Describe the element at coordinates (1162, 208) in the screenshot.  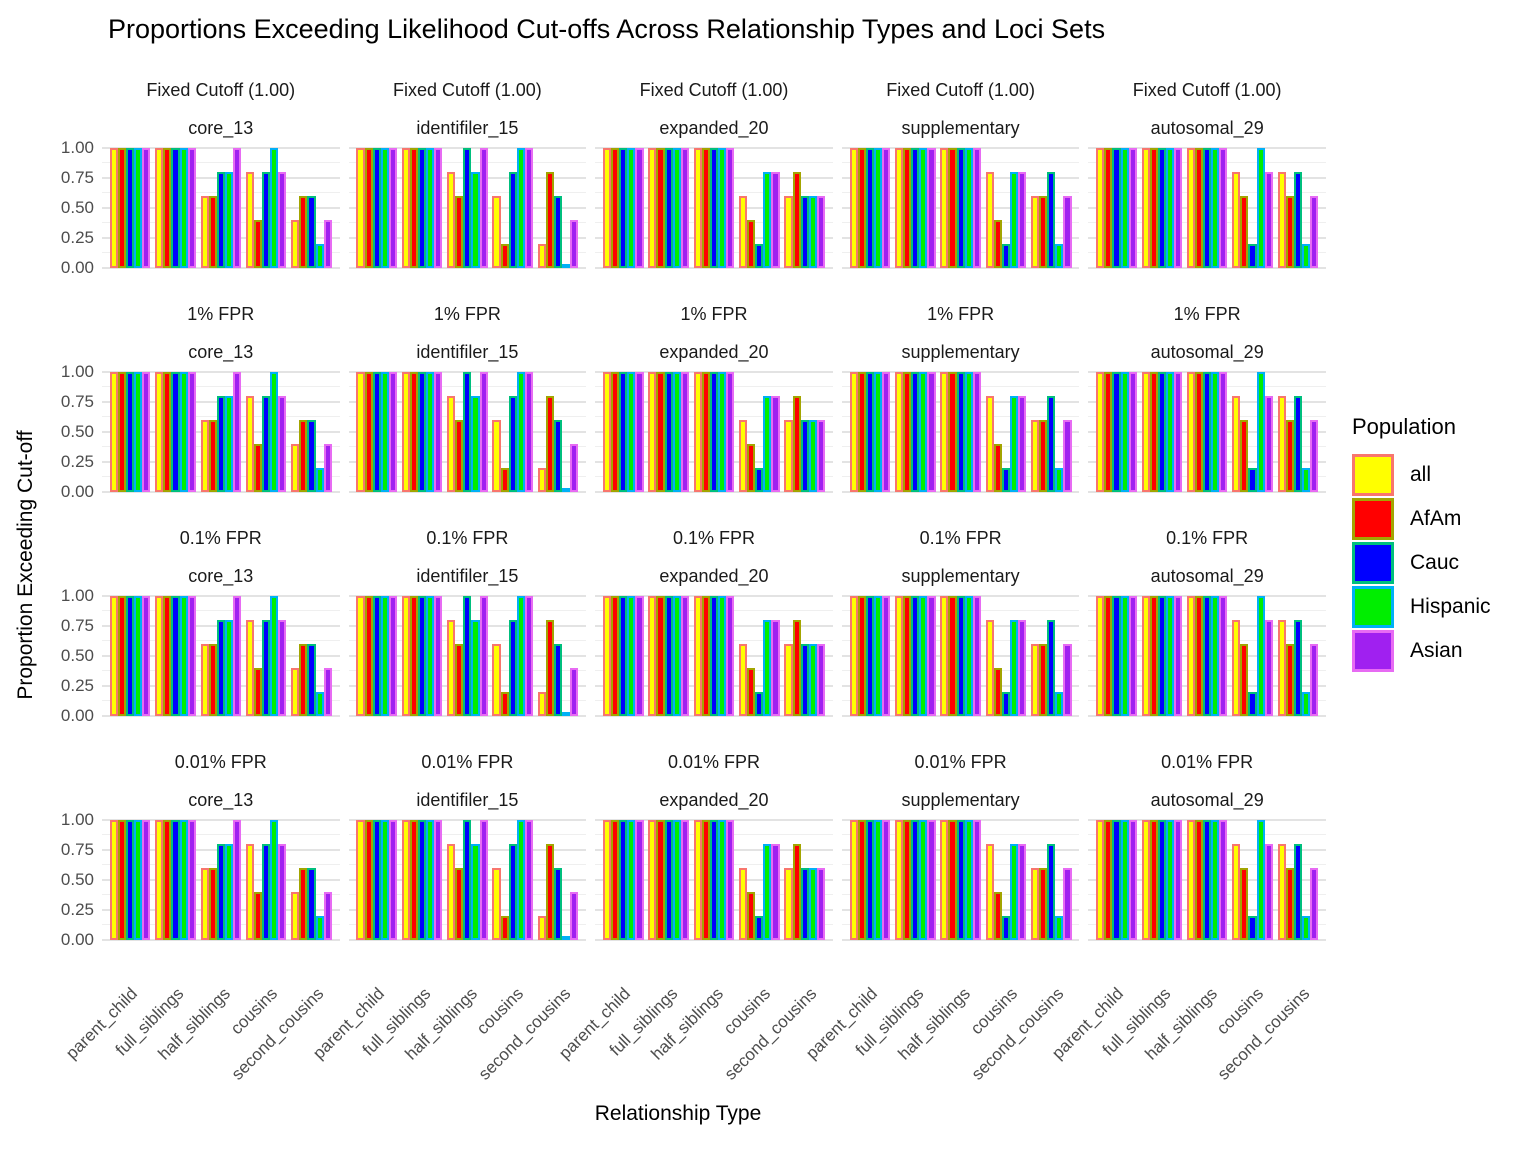
I see `bar-group-full_siblings` at that location.